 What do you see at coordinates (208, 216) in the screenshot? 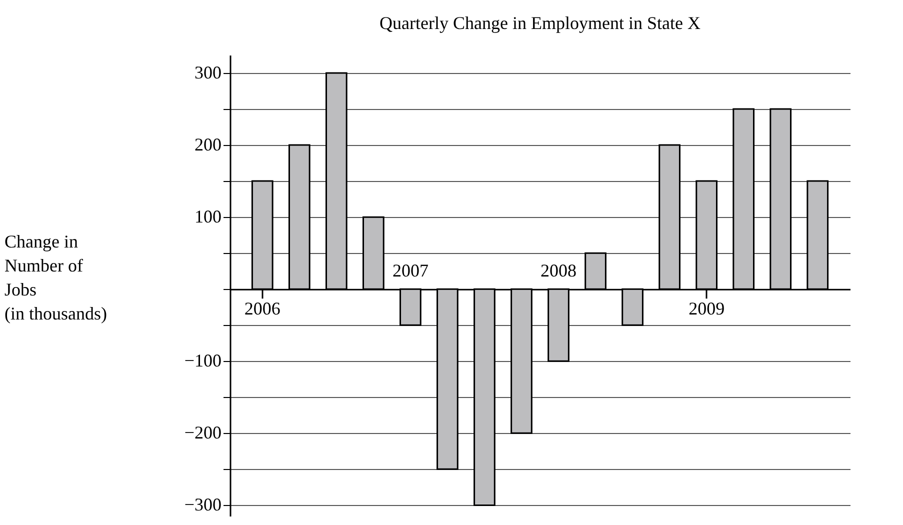
I see `y-tick-label: 100` at bounding box center [208, 216].